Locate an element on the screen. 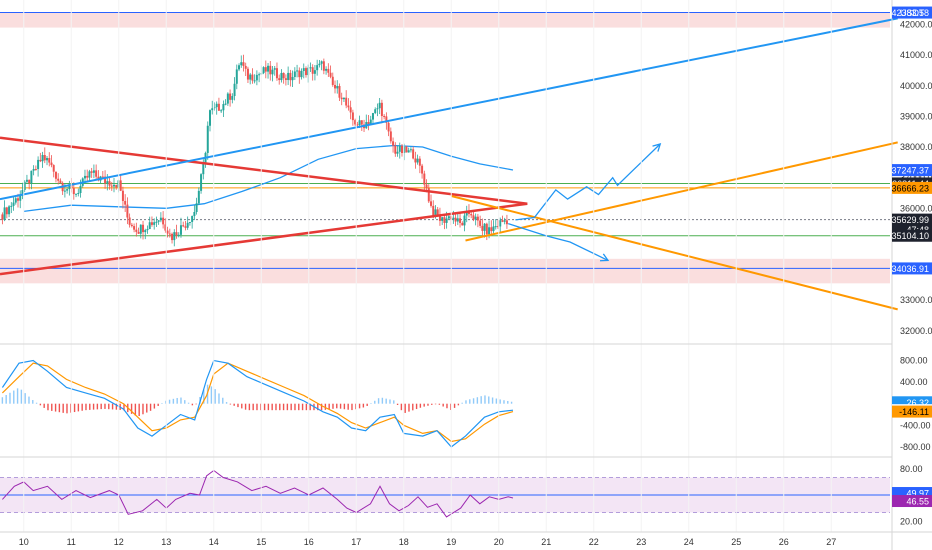 The image size is (932, 550). macd-signal-line is located at coordinates (257, 402).